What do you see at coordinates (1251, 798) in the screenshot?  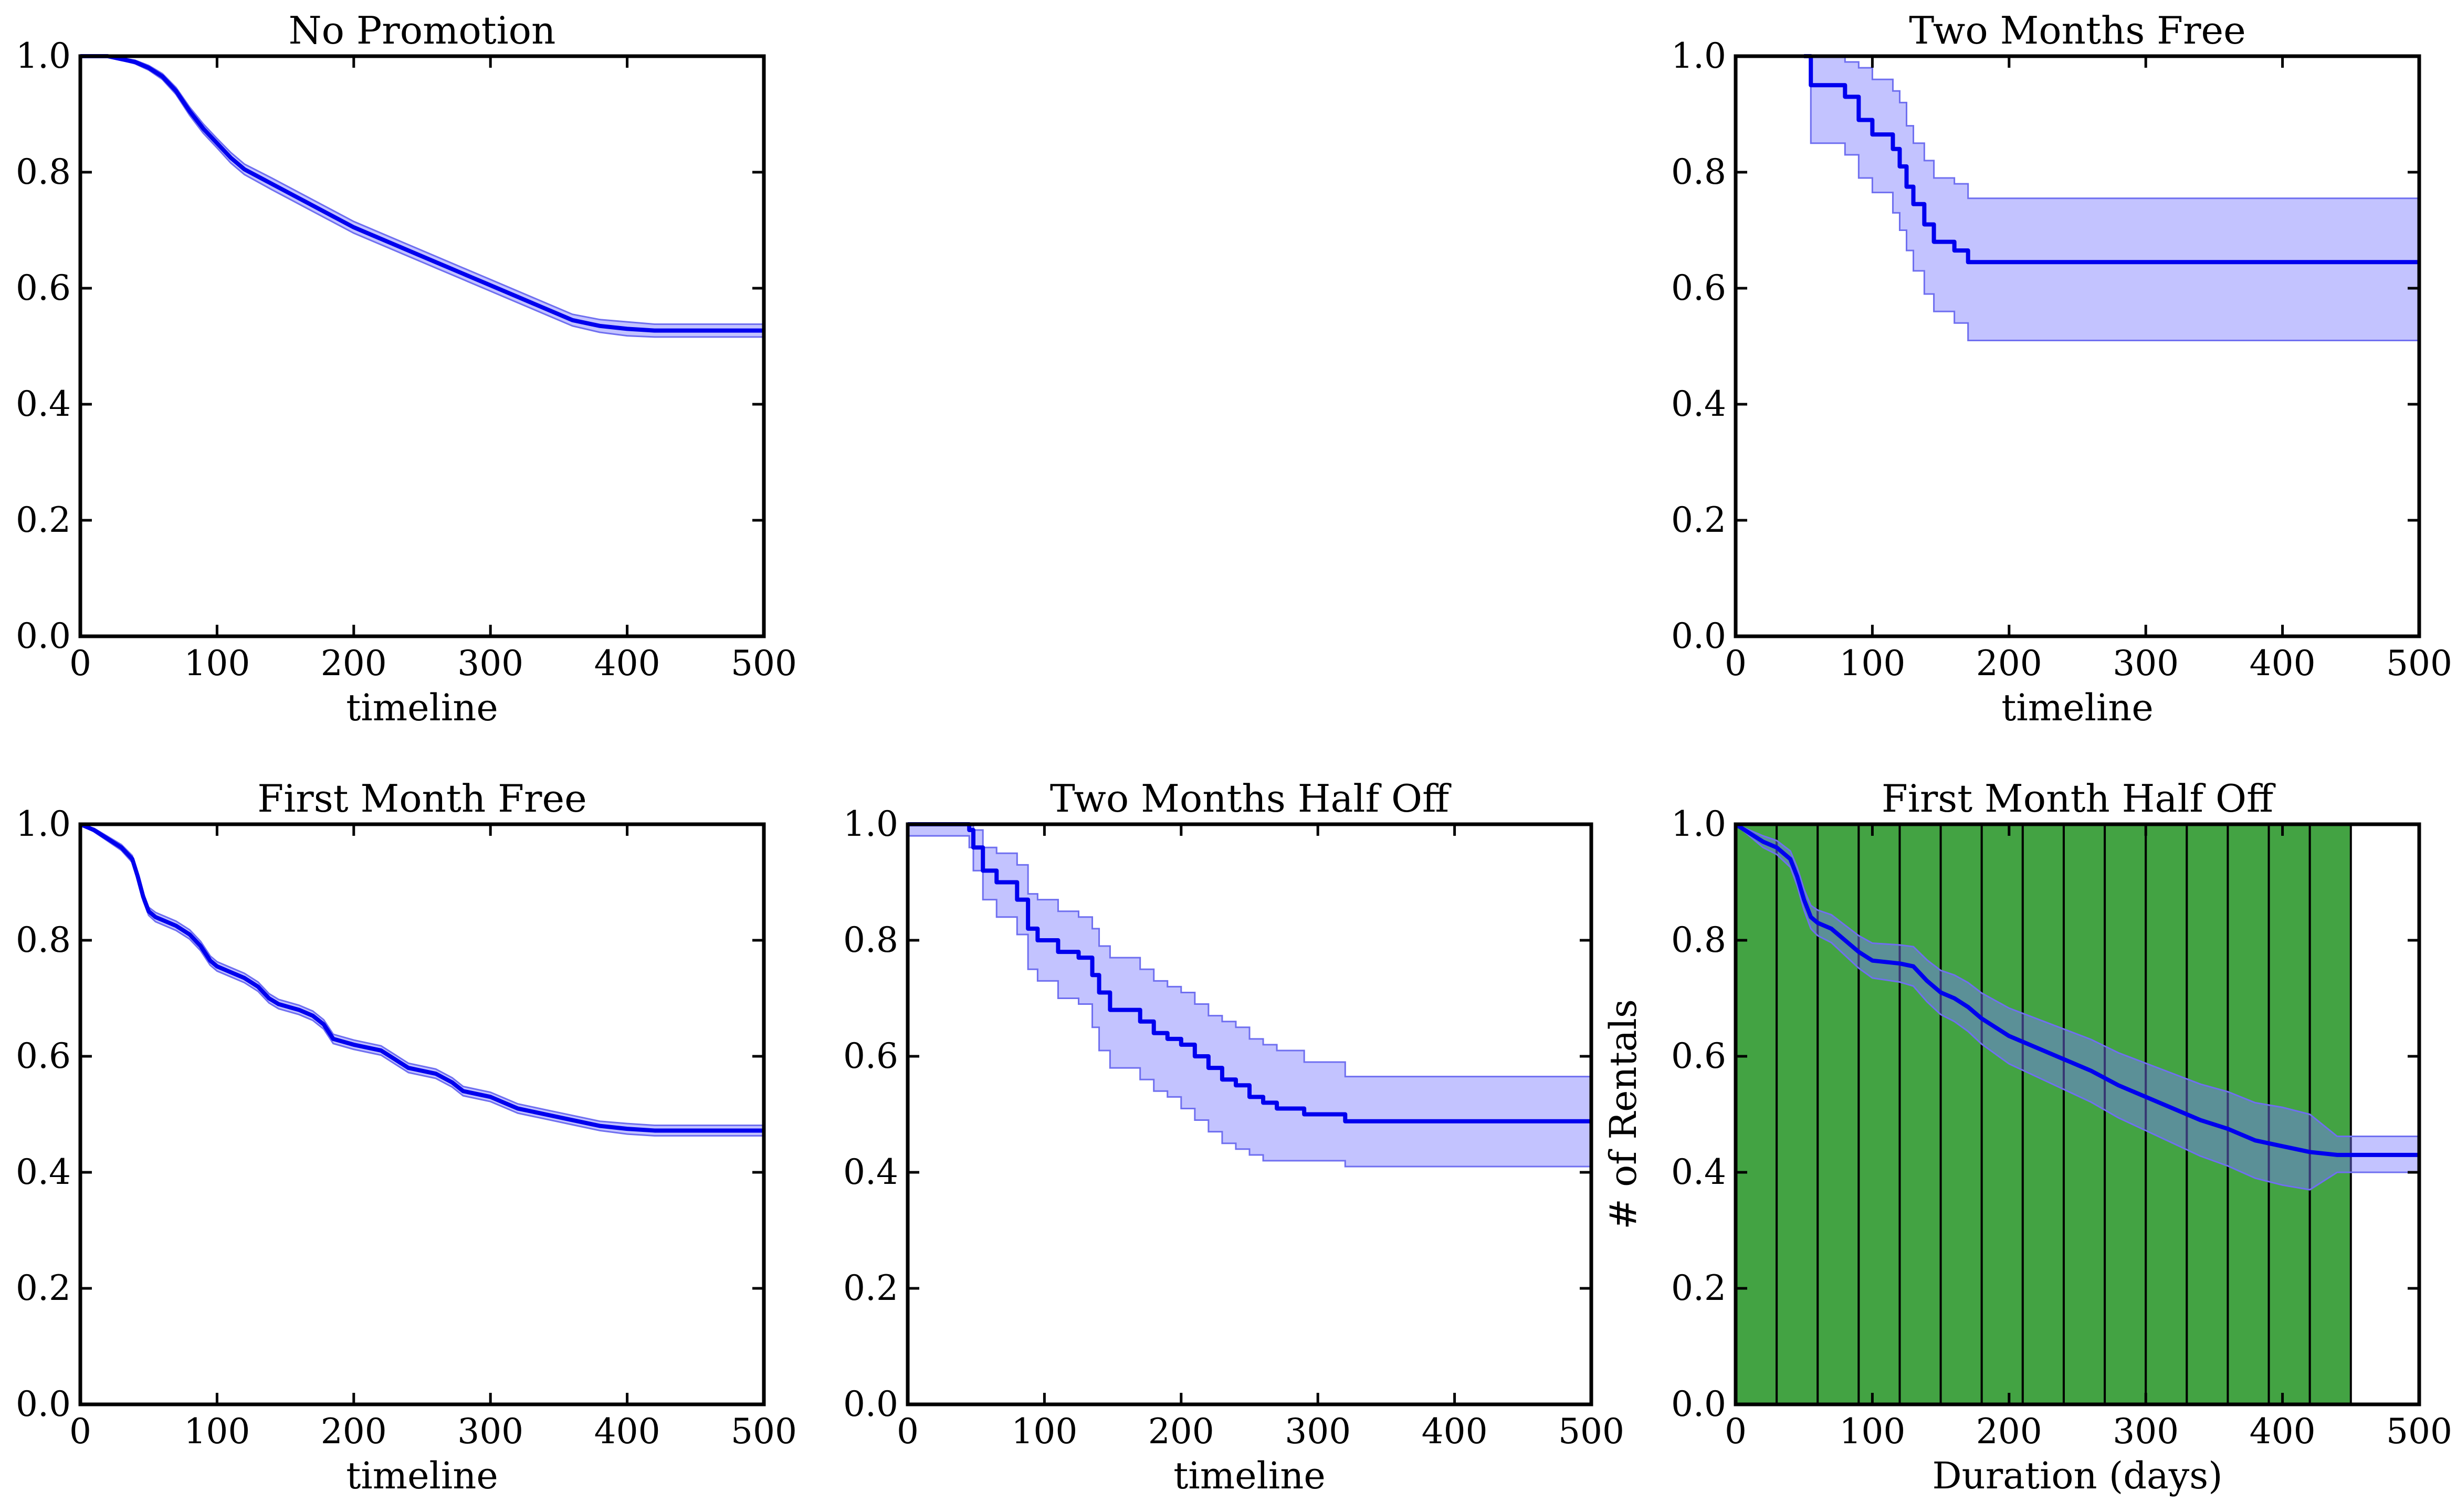 I see `chart-title: Two Months Half Off` at bounding box center [1251, 798].